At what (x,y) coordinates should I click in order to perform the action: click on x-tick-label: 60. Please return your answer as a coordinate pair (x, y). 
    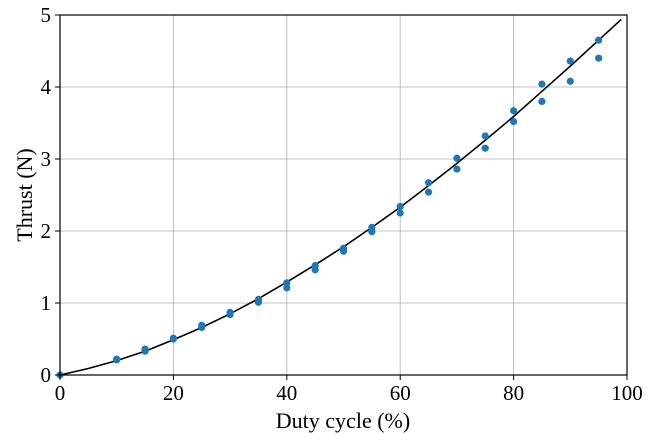
    Looking at the image, I should click on (400, 393).